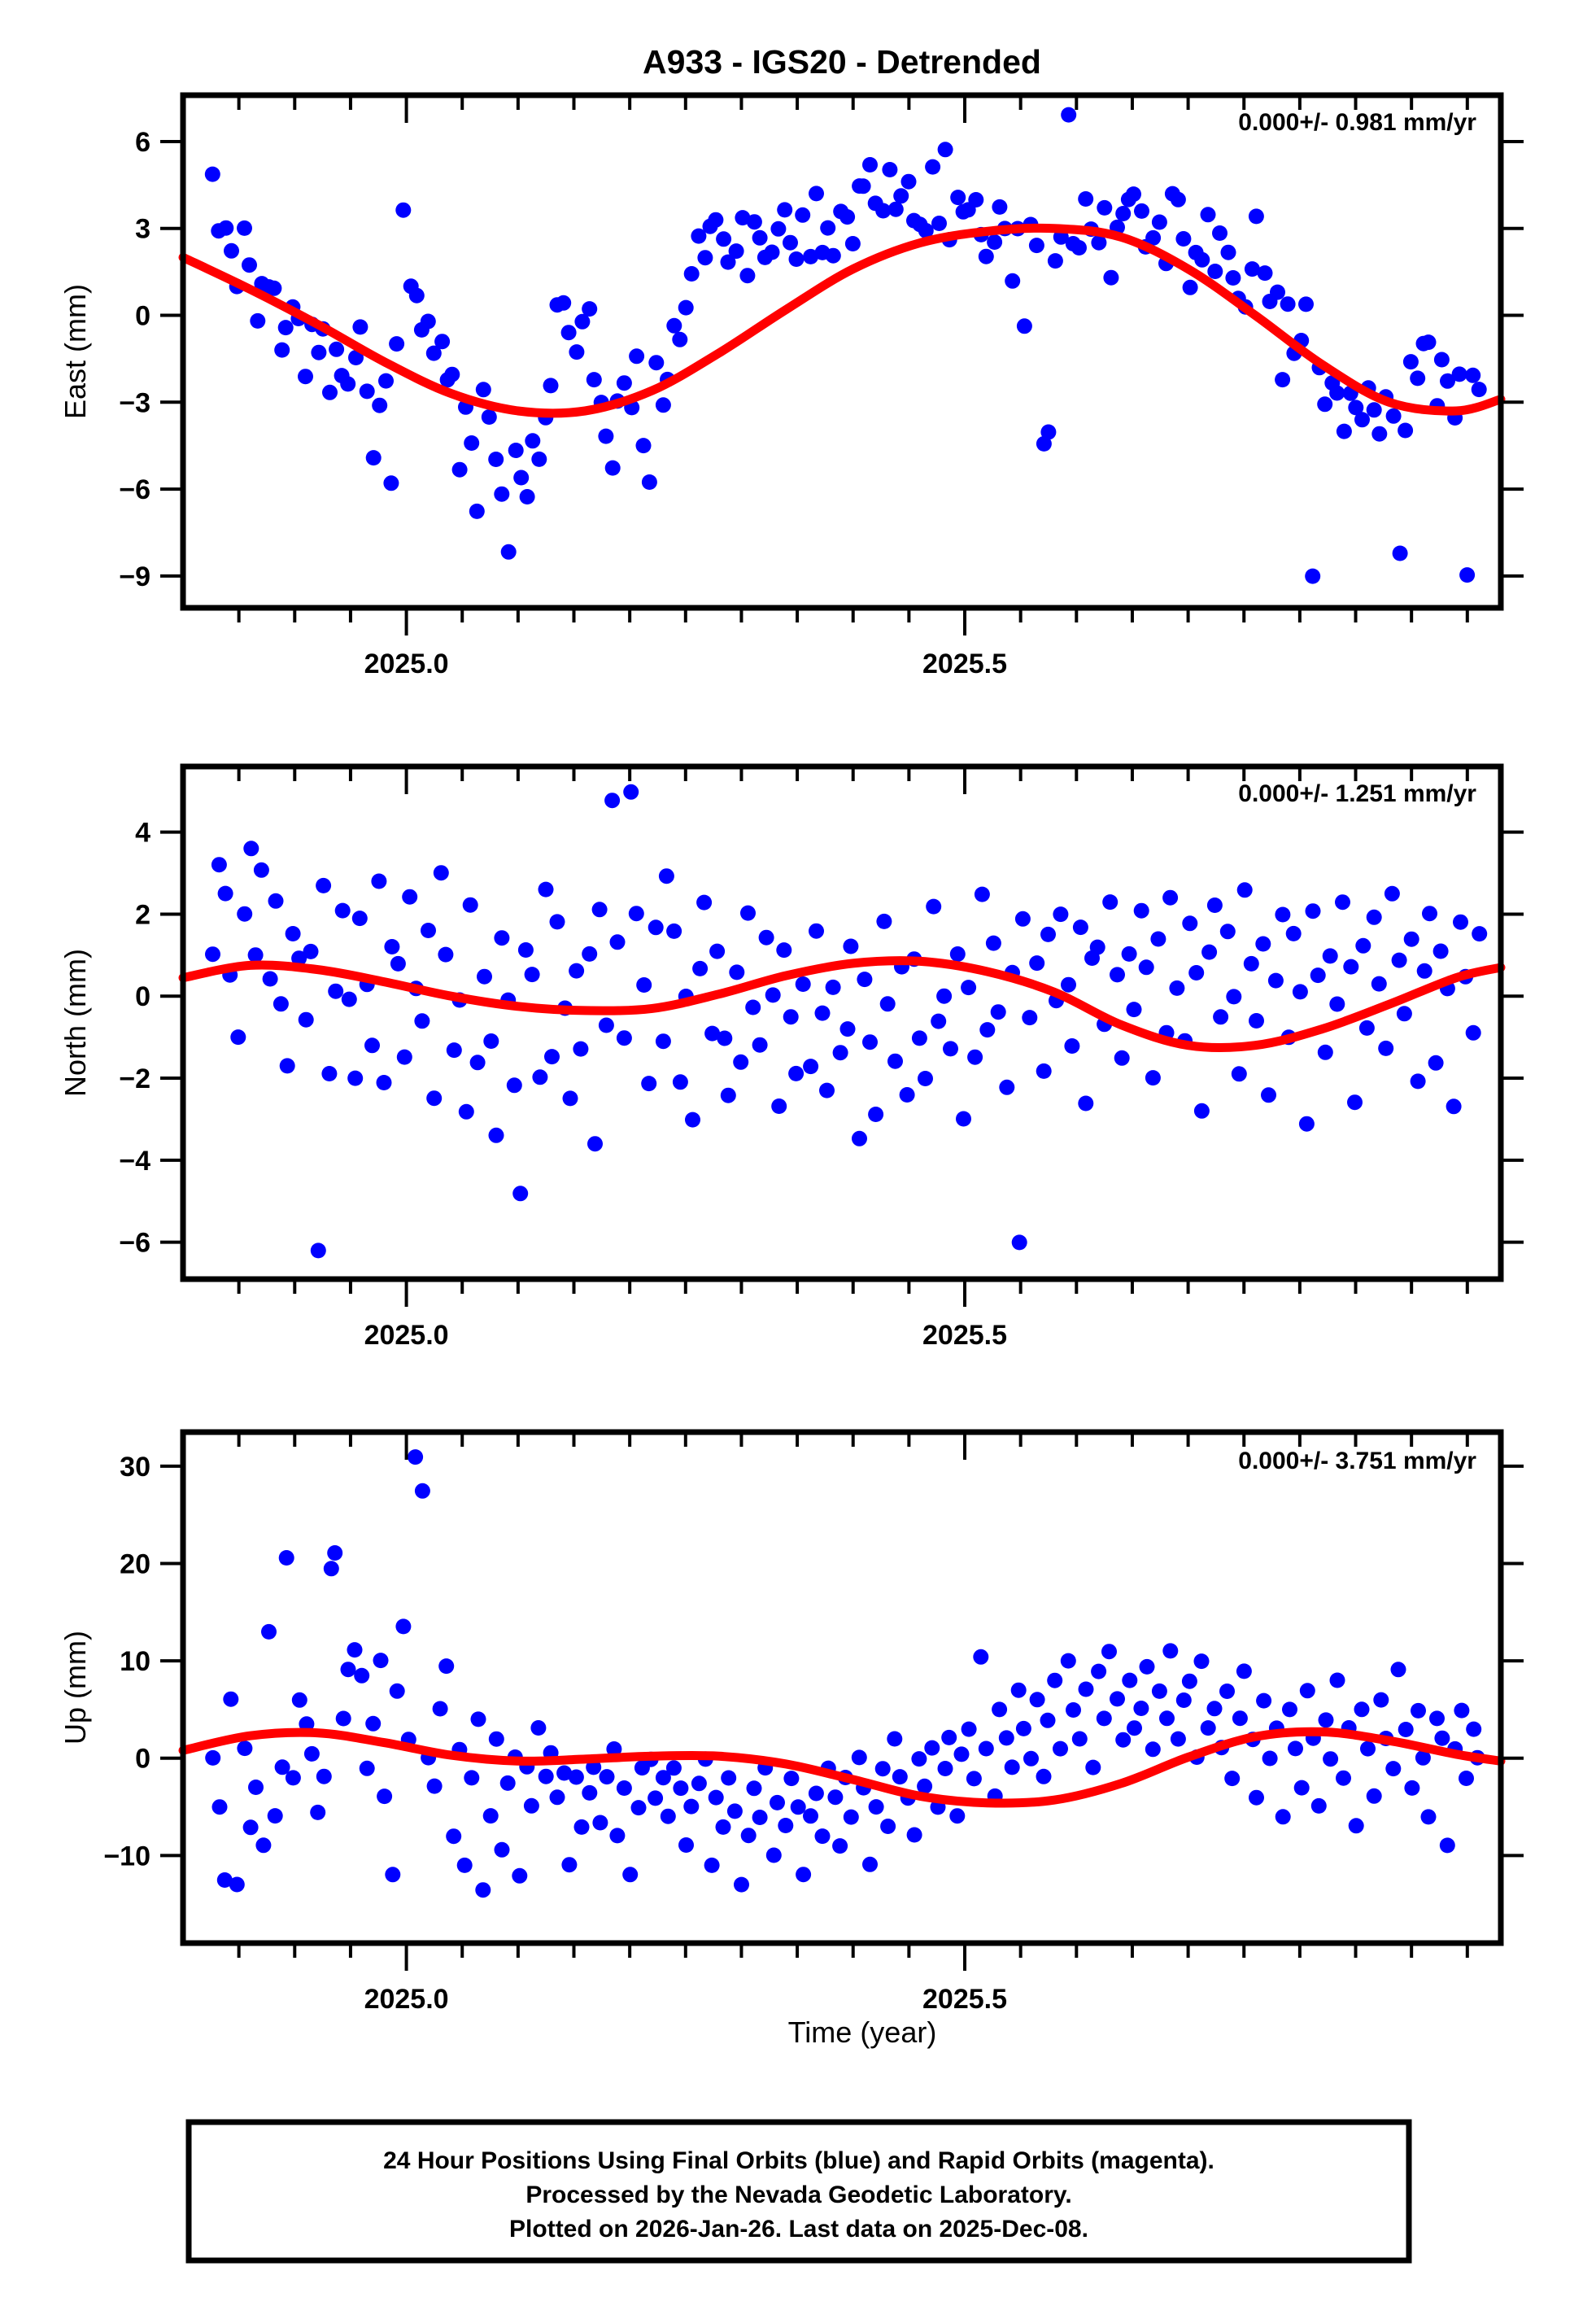 The width and height of the screenshot is (1596, 2306). I want to click on up-y-tick-labels: 30 20 10 0 −10, so click(126, 1661).